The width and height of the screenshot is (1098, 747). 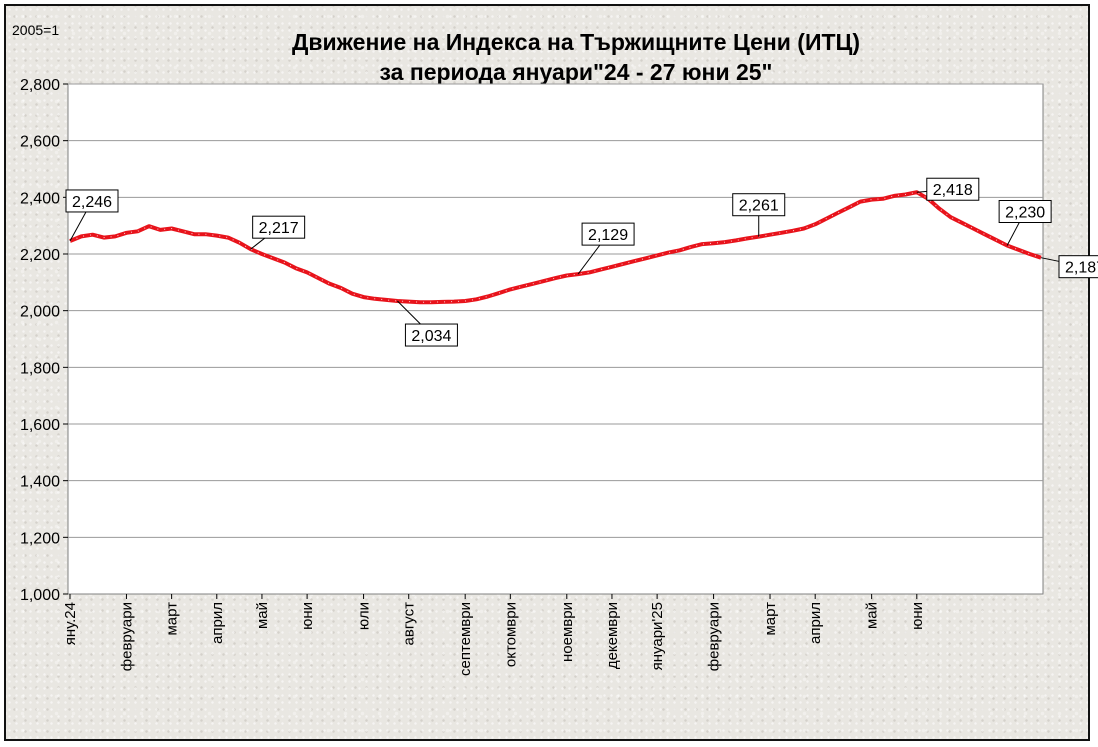 I want to click on y-tick-label: 1,600, so click(x=40, y=425).